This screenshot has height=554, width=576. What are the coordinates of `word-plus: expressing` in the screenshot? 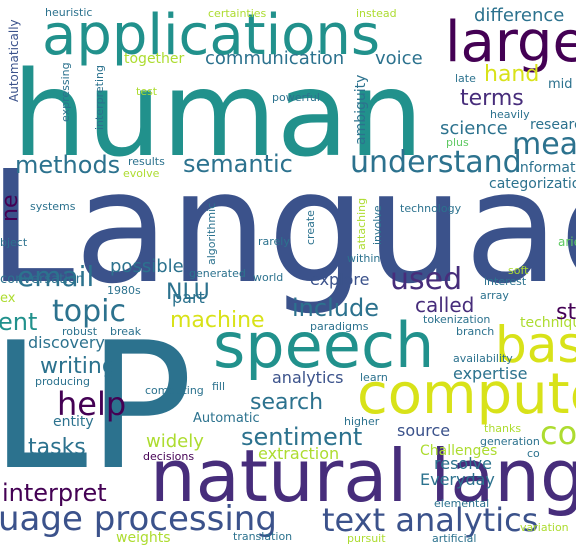 It's located at (65, 92).